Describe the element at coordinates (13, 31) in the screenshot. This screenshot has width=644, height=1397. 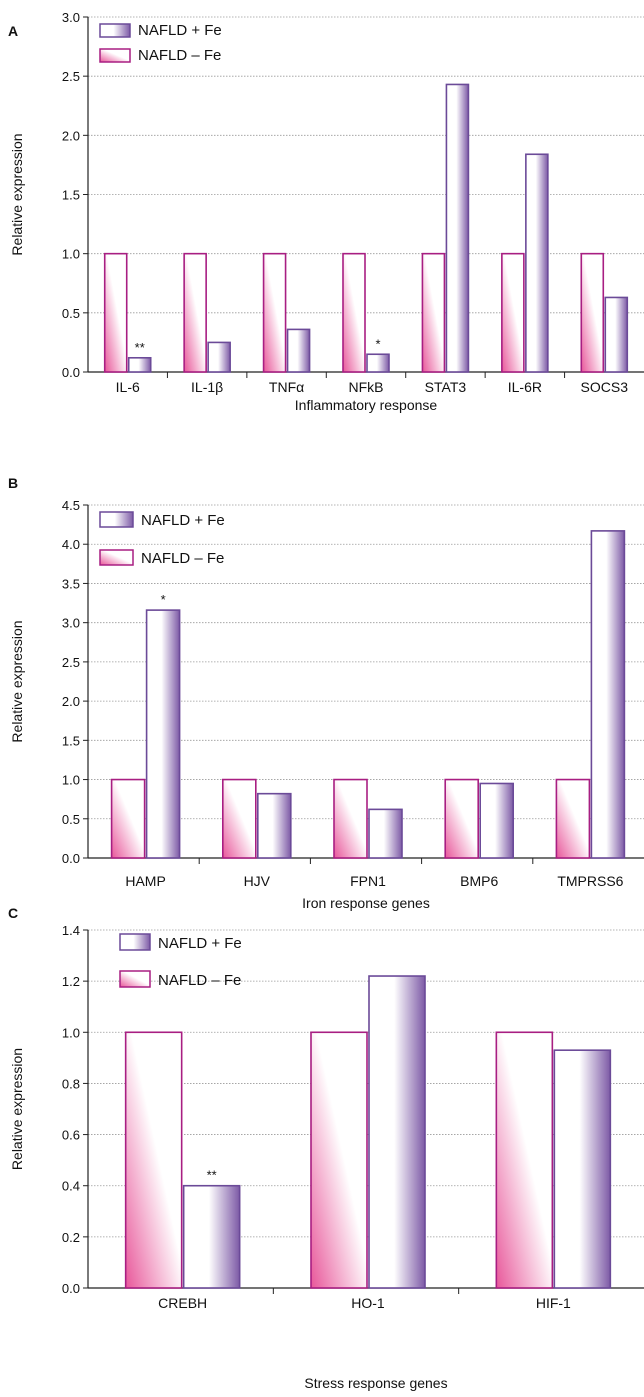
I see `panel-letter: A` at that location.